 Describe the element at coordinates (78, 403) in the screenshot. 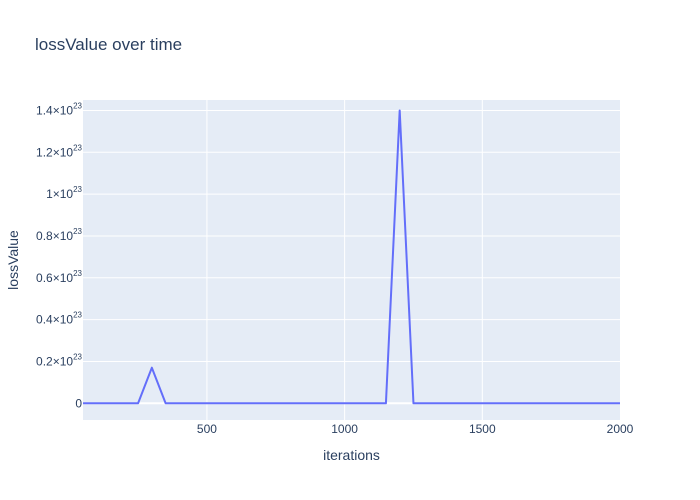

I see `y-tick-label: 0` at that location.